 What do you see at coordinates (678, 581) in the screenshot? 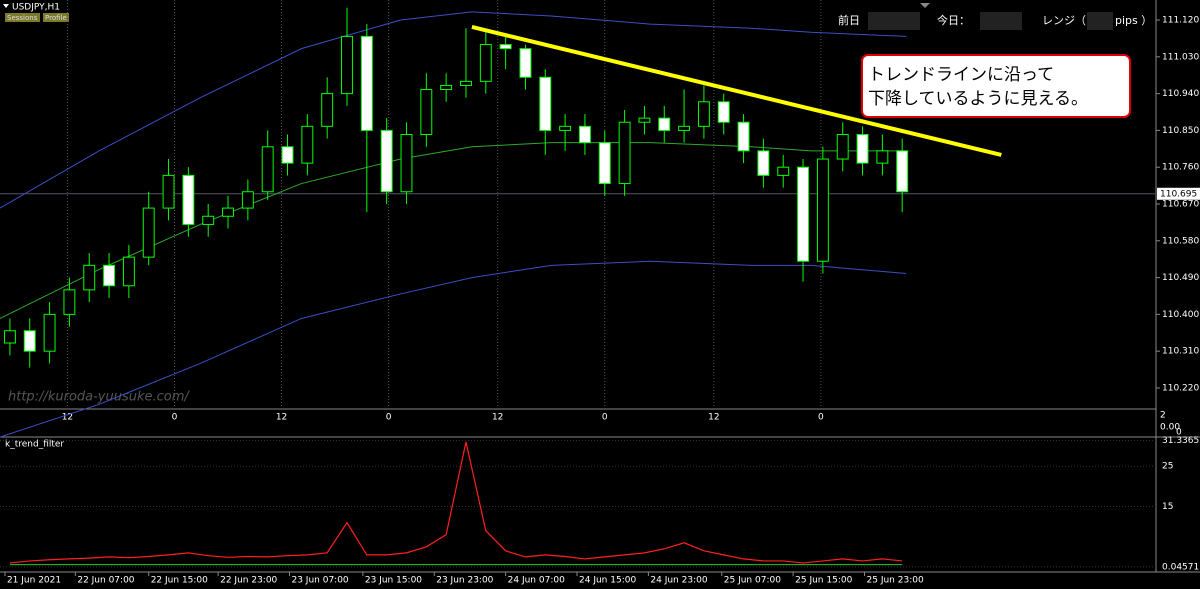
I see `date-label: 24 Jun 23:00` at bounding box center [678, 581].